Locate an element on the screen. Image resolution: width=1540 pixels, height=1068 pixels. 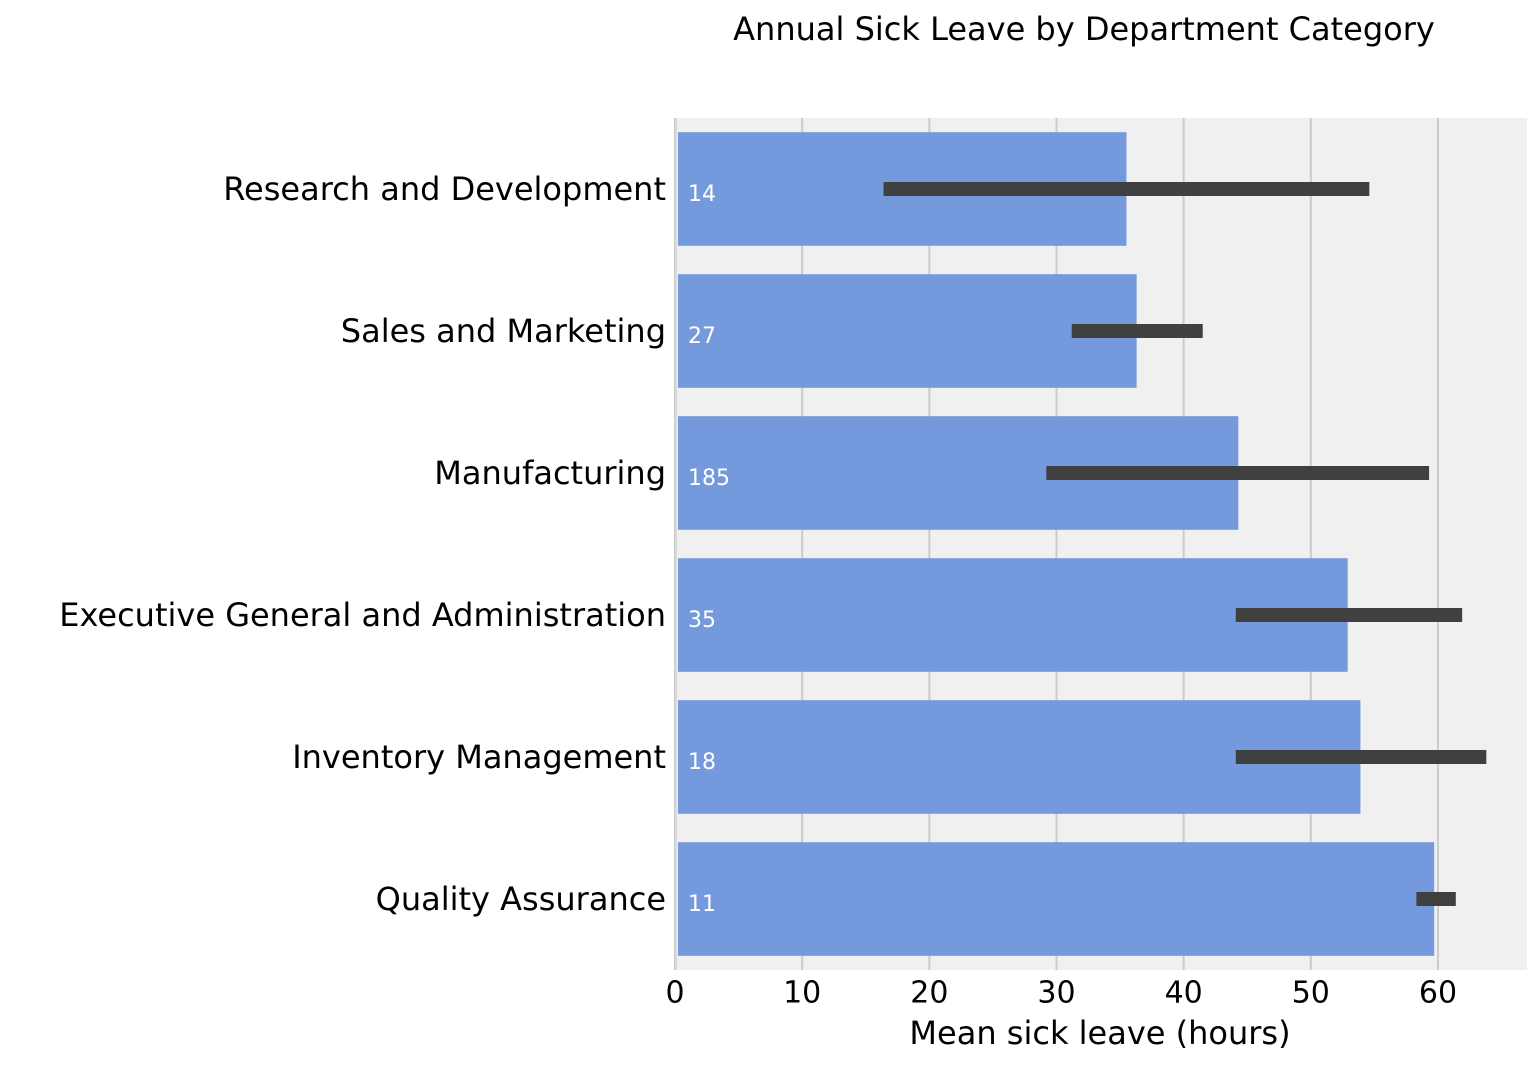
count-label: 185 is located at coordinates (709, 478).